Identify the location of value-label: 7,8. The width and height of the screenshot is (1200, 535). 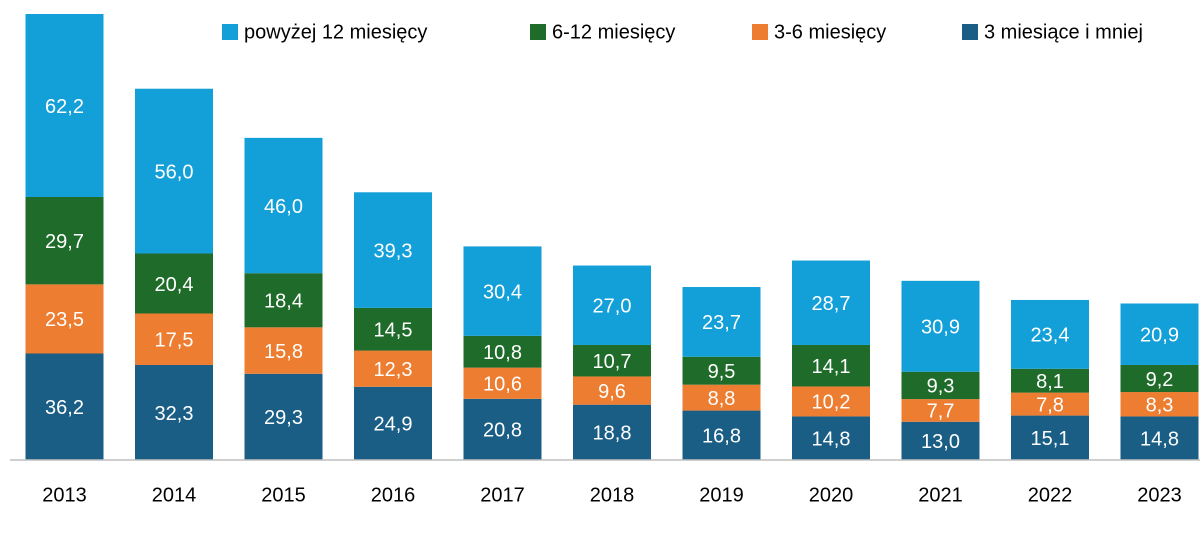
(1050, 405).